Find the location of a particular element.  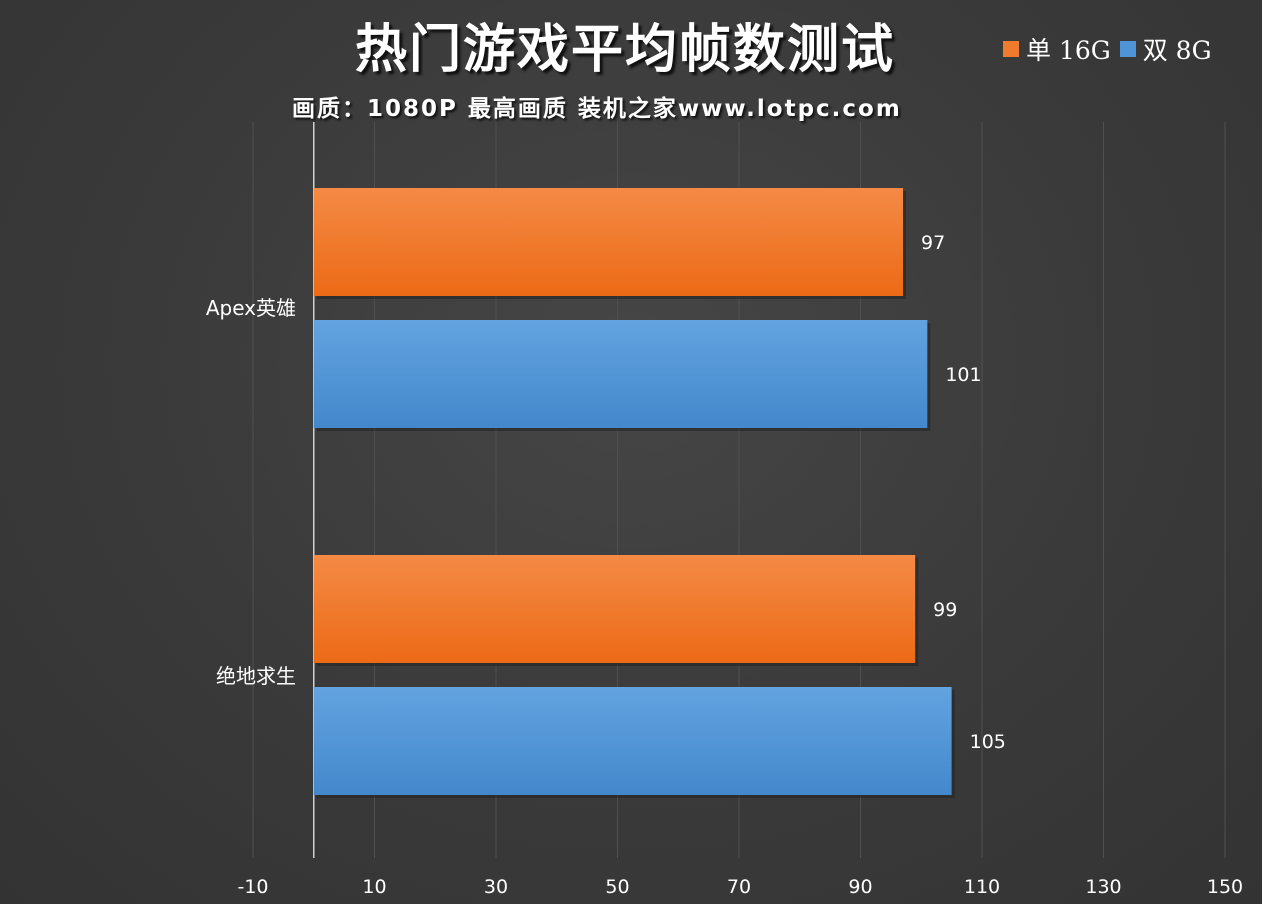

bar-pubg-single-16g is located at coordinates (614, 609).